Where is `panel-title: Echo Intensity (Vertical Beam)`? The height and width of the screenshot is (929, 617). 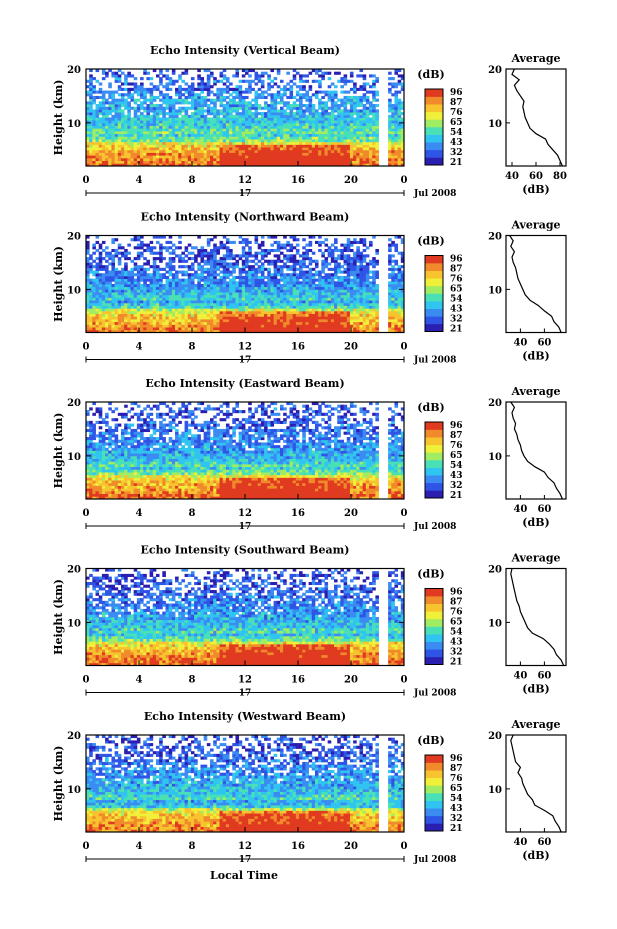 panel-title: Echo Intensity (Vertical Beam) is located at coordinates (245, 50).